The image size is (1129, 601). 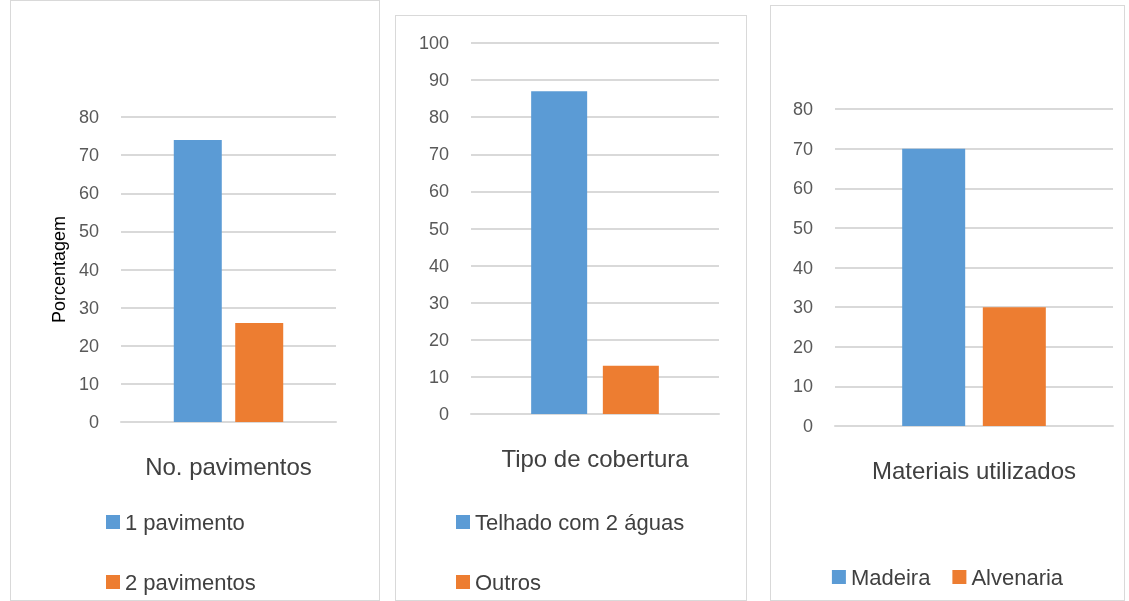 What do you see at coordinates (438, 80) in the screenshot?
I see `y-tick-label: 90` at bounding box center [438, 80].